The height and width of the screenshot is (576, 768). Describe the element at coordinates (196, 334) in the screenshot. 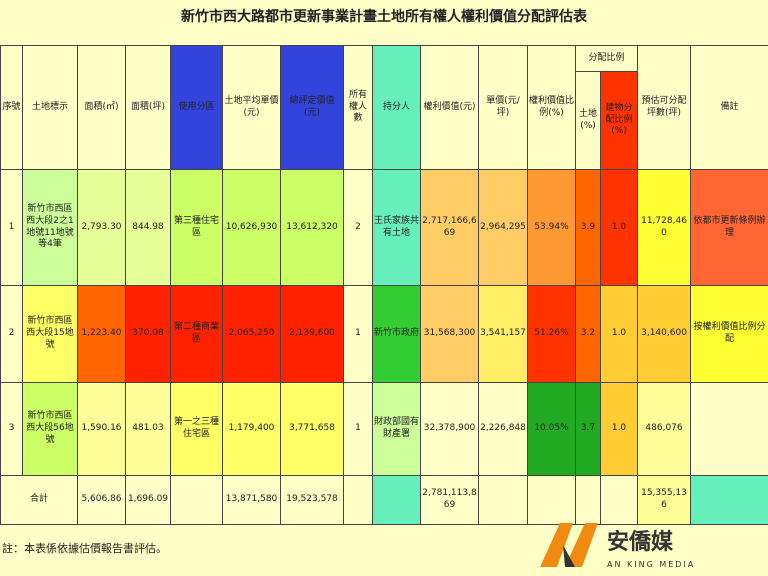

I see `cell: 第二種商業區` at that location.